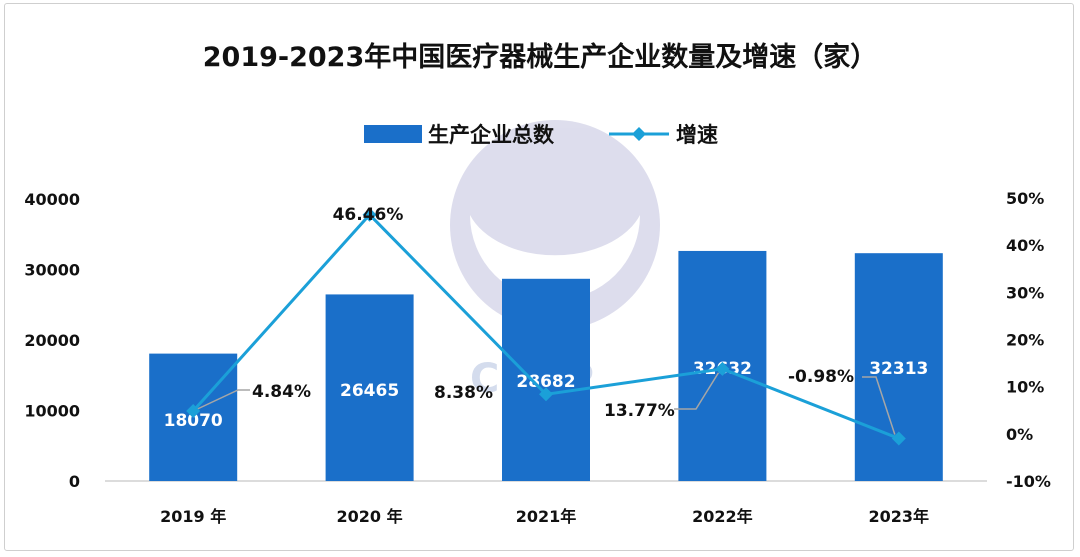  I want to click on y-axis-right: -10% 0% 10% 20% 30% 40% 50%, so click(1028, 340).